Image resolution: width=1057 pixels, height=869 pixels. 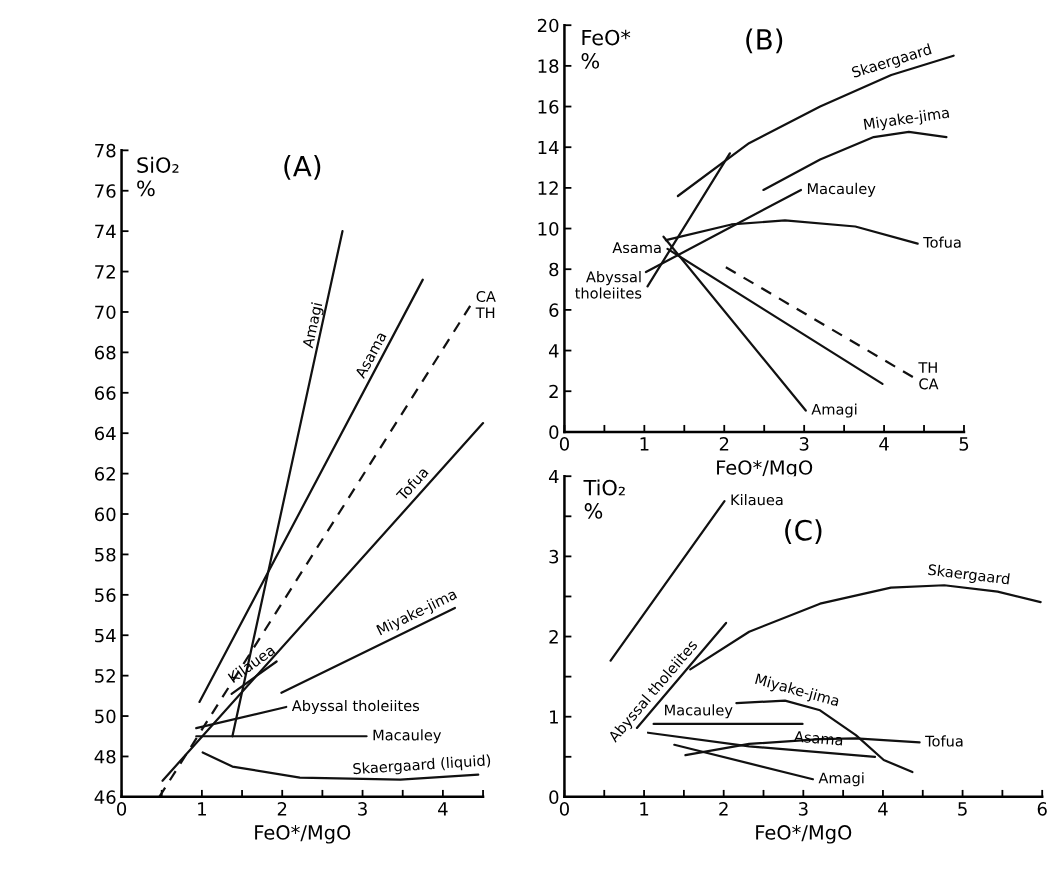 What do you see at coordinates (158, 176) in the screenshot?
I see `y-axis-title: SiO₂ %` at bounding box center [158, 176].